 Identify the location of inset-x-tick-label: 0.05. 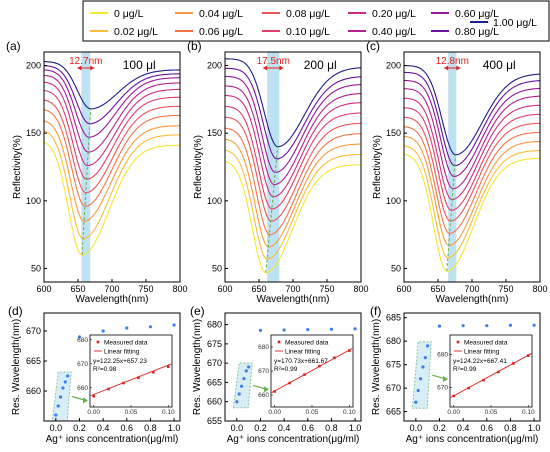
(312, 412).